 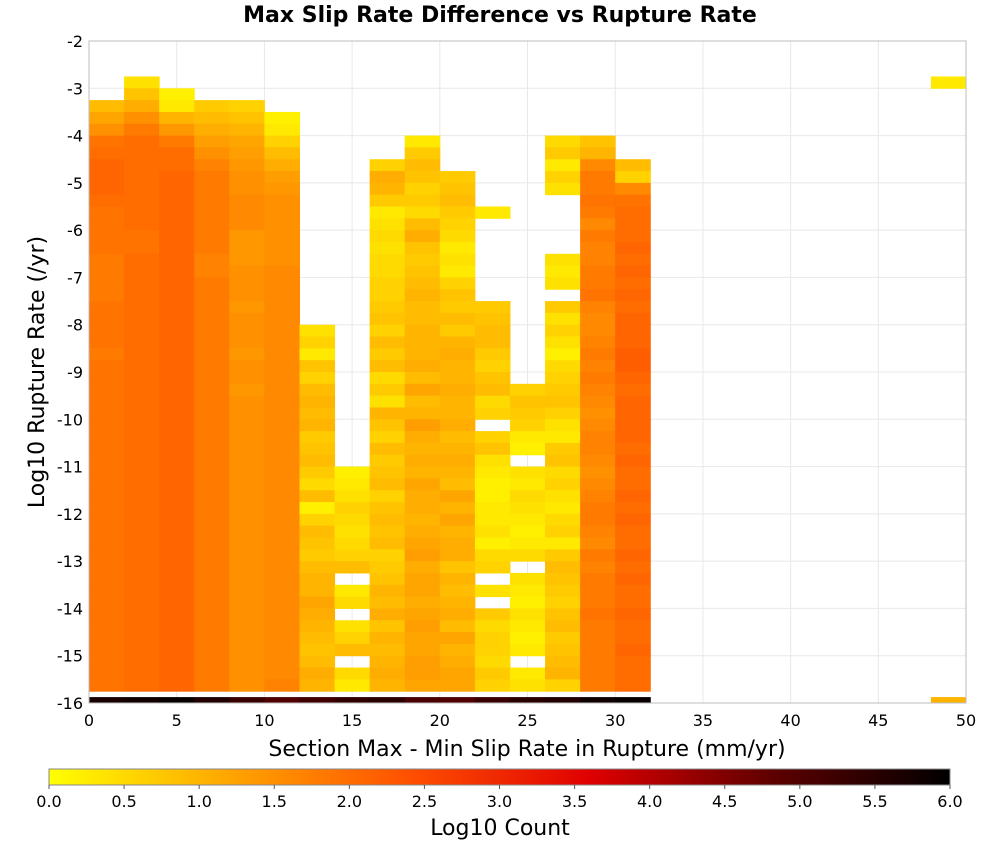 What do you see at coordinates (75, 41) in the screenshot?
I see `y-tick-label: -2` at bounding box center [75, 41].